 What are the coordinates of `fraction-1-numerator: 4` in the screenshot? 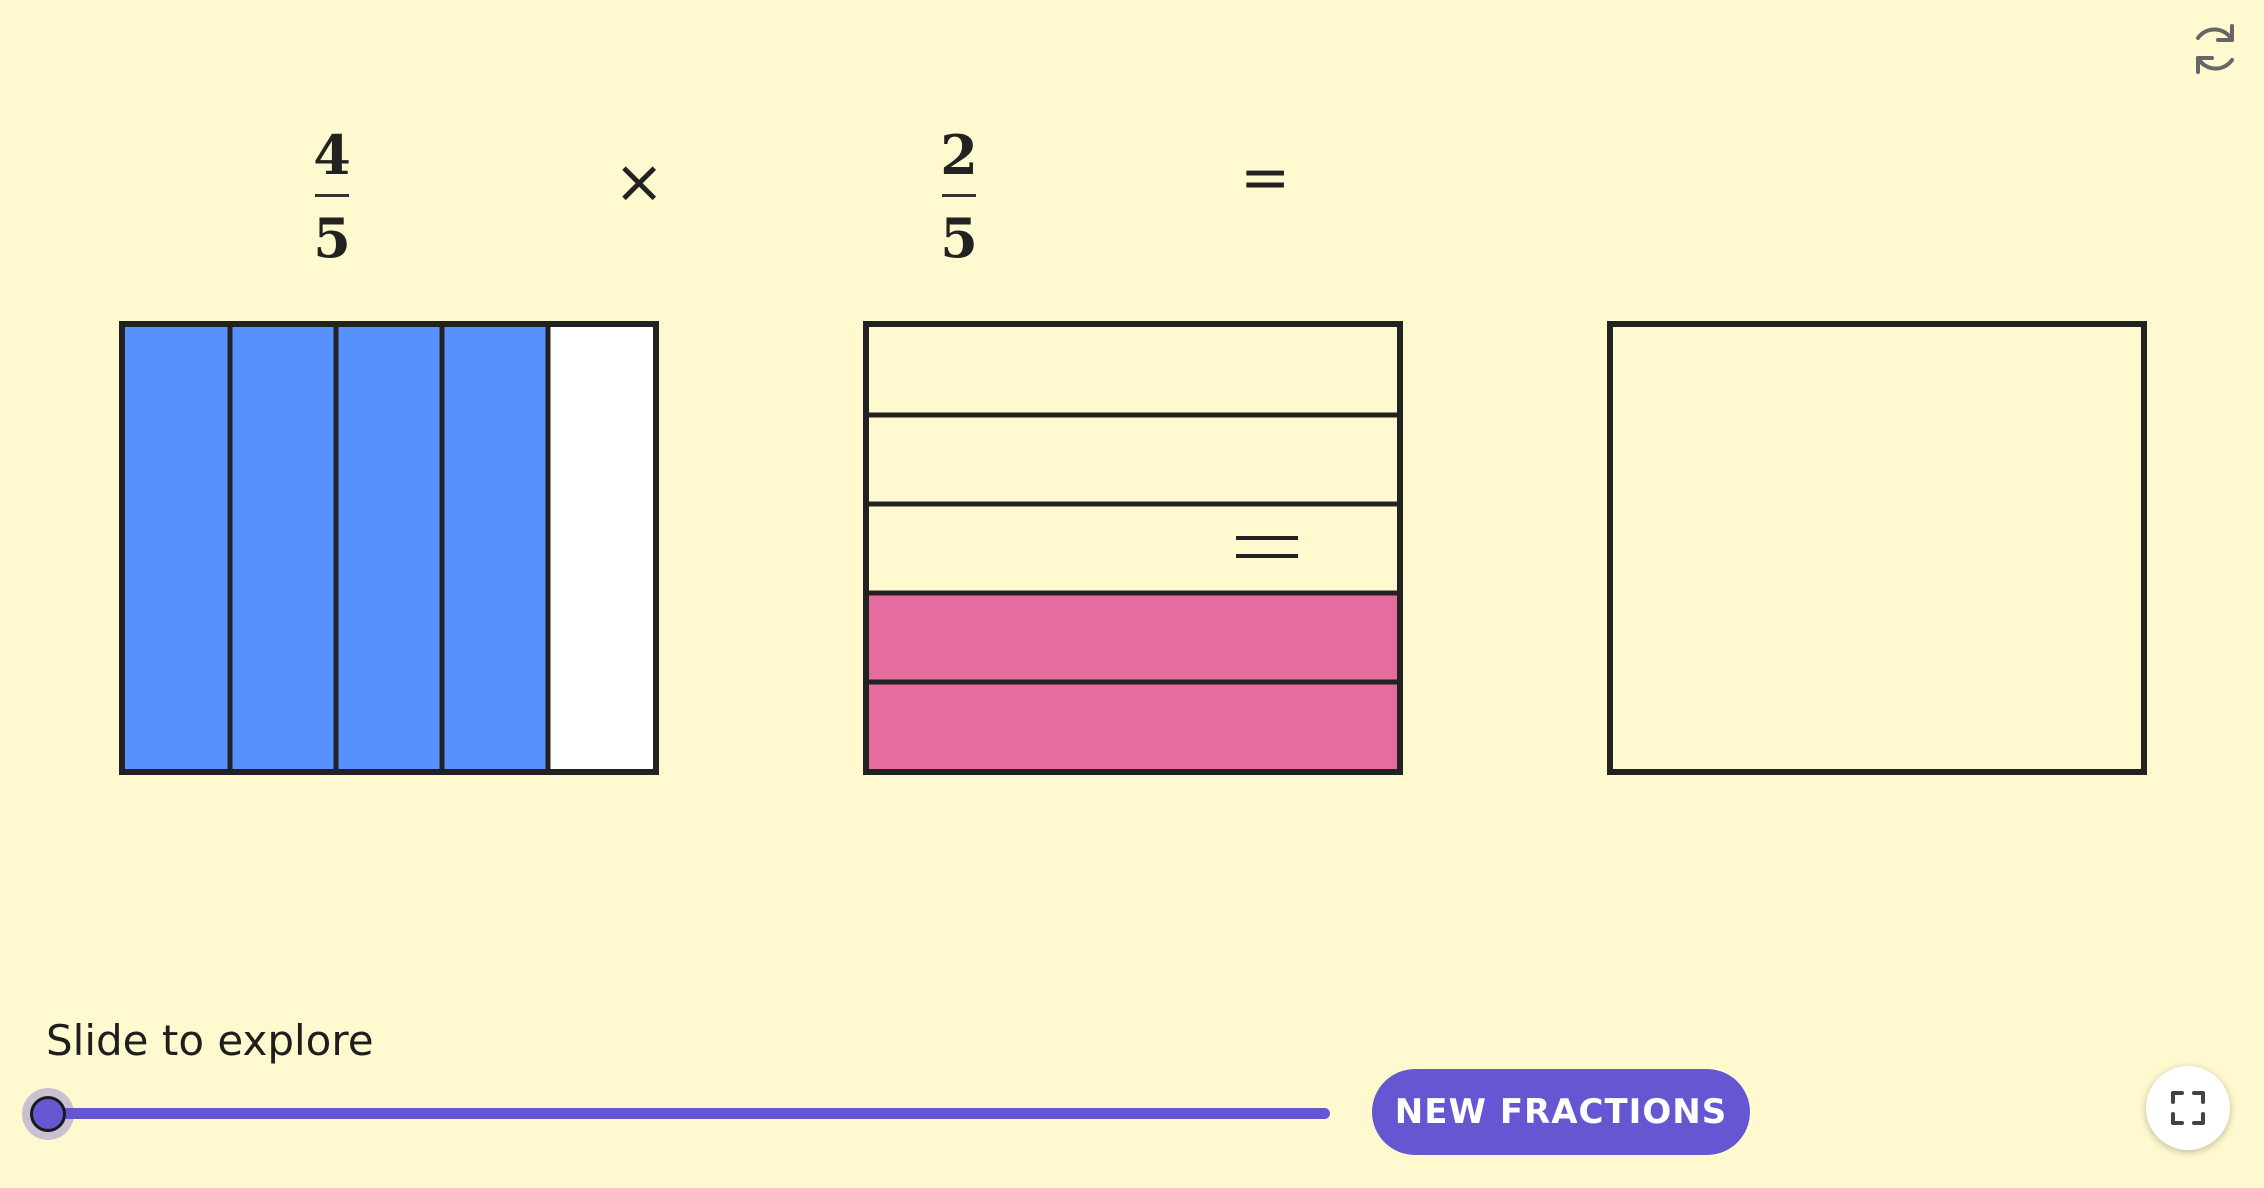 It's located at (332, 155).